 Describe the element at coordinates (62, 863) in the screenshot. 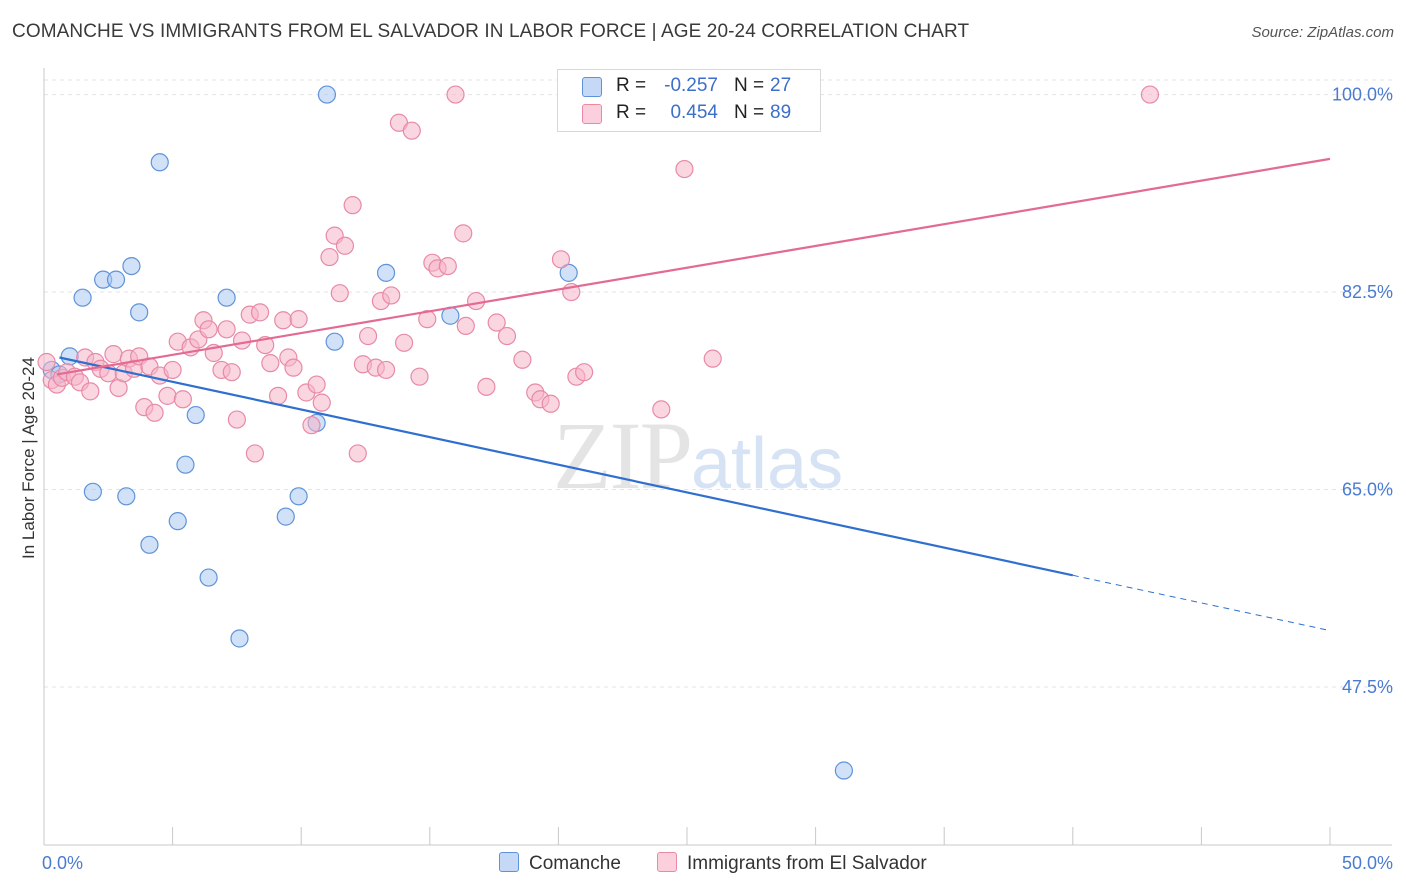

I see `x-tick-label: 0.0%` at that location.